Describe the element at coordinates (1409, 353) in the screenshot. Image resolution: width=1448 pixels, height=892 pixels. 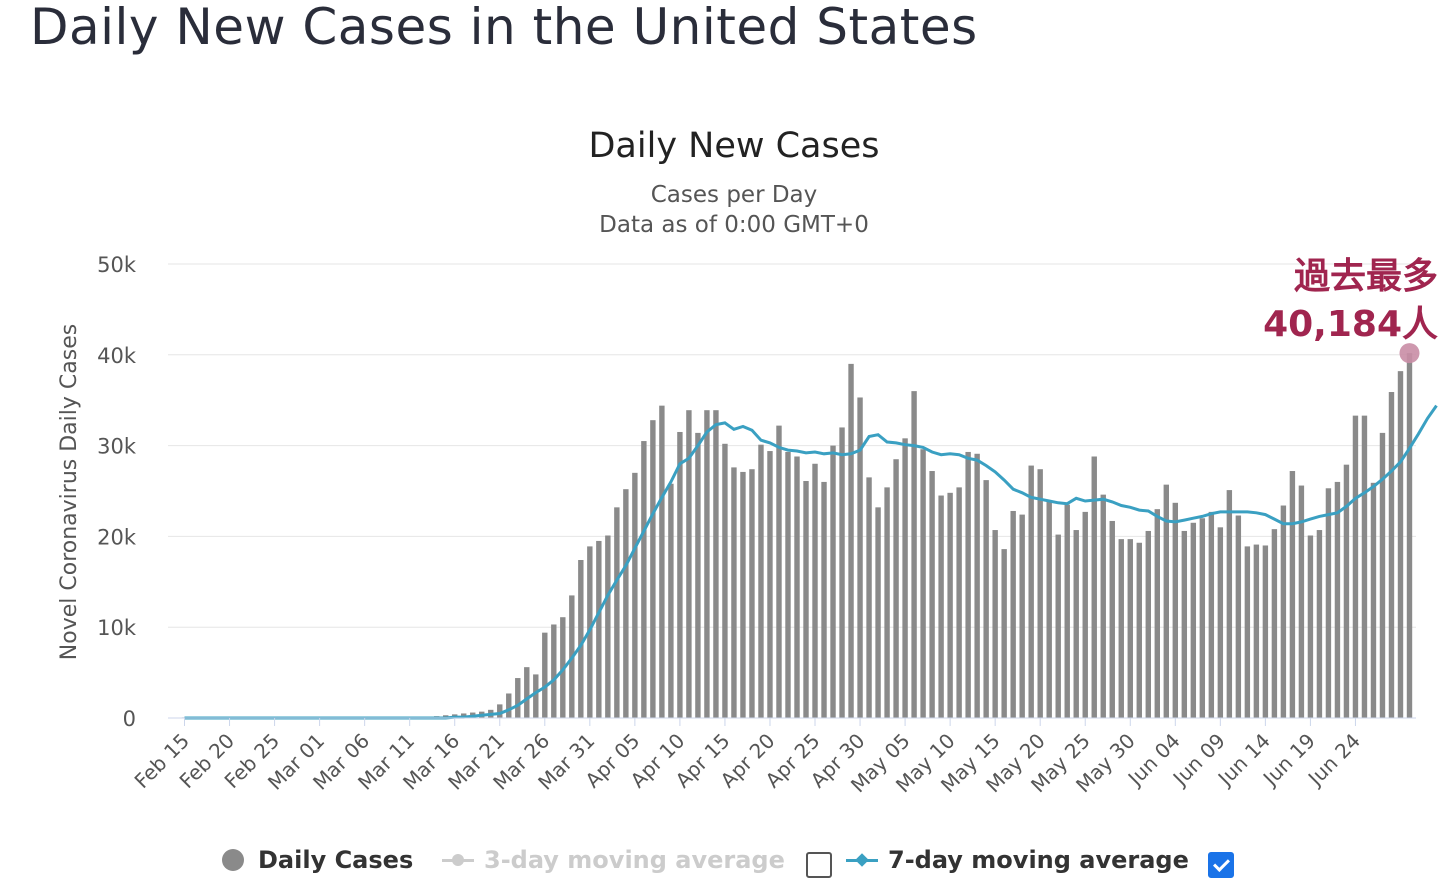
I see `peak-marker` at that location.